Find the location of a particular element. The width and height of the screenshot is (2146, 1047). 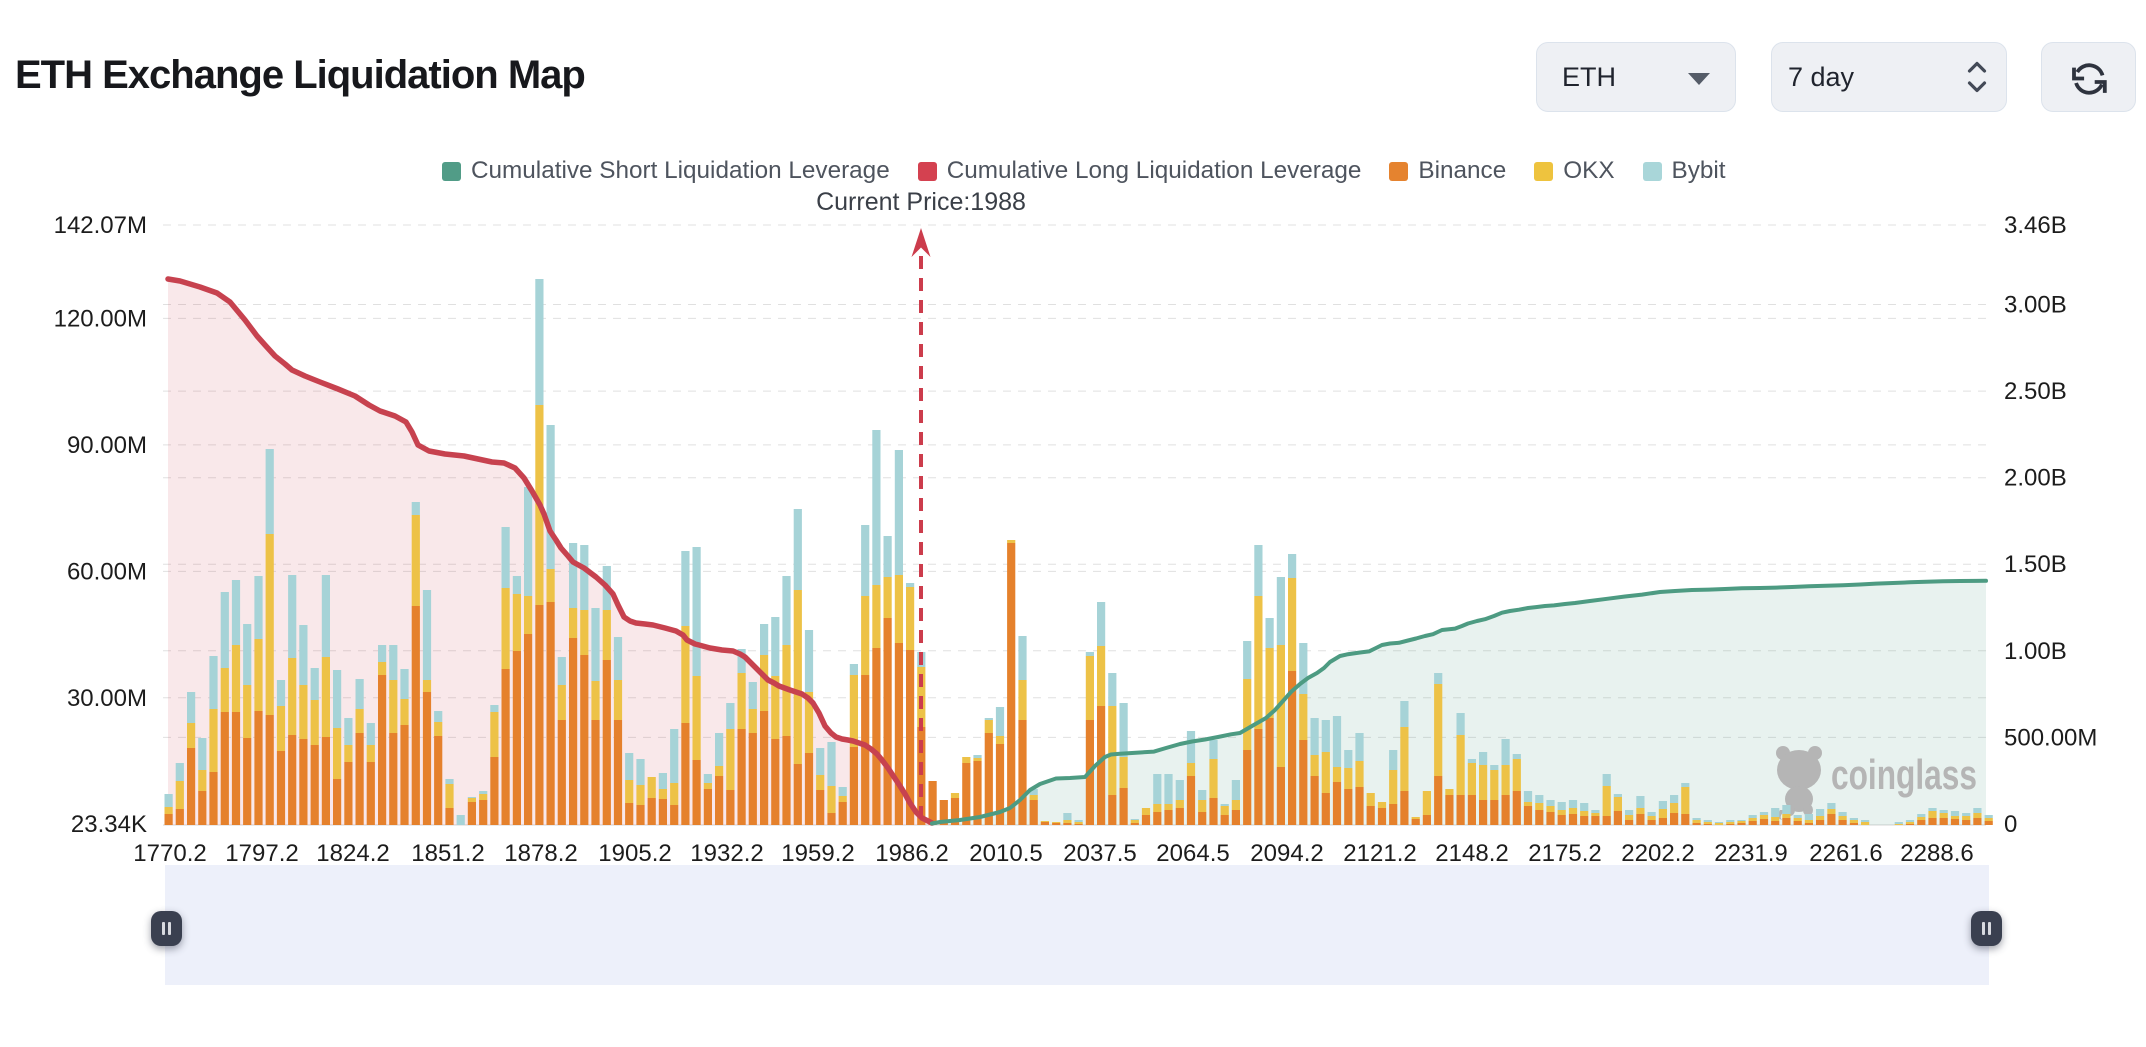

svg-text: 2202.2 is located at coordinates (1657, 853).